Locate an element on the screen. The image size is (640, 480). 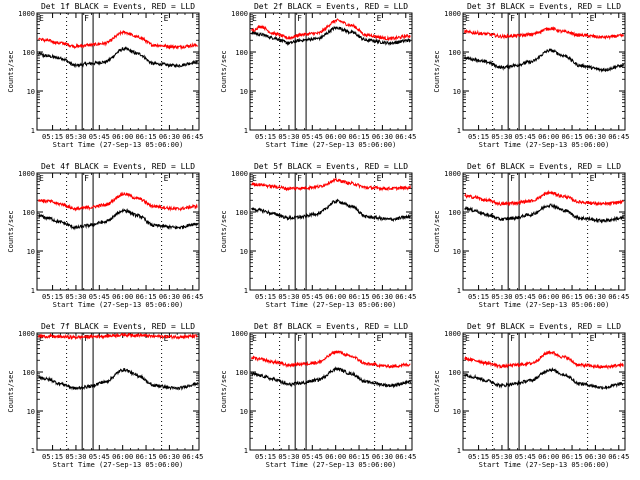
panel-title: Det 7f BLACK = Events, RED = LLD is located at coordinates (118, 326).